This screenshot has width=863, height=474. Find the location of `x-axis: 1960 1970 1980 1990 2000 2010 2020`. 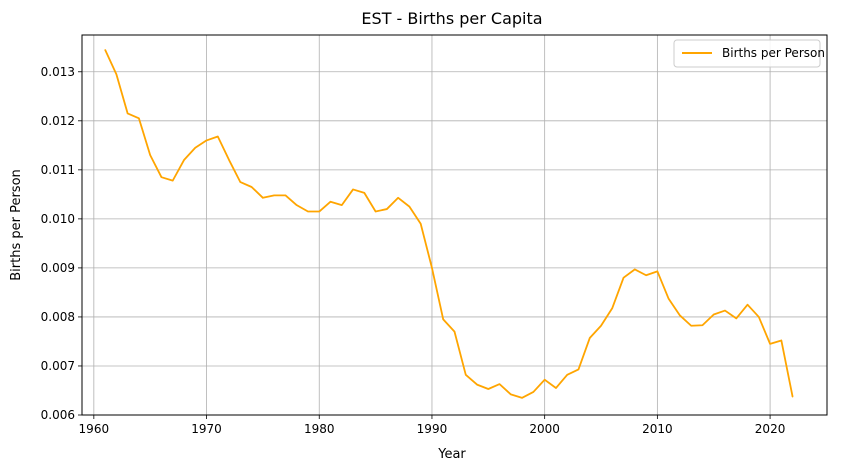

x-axis: 1960 1970 1980 1990 2000 2010 2020 is located at coordinates (432, 425).